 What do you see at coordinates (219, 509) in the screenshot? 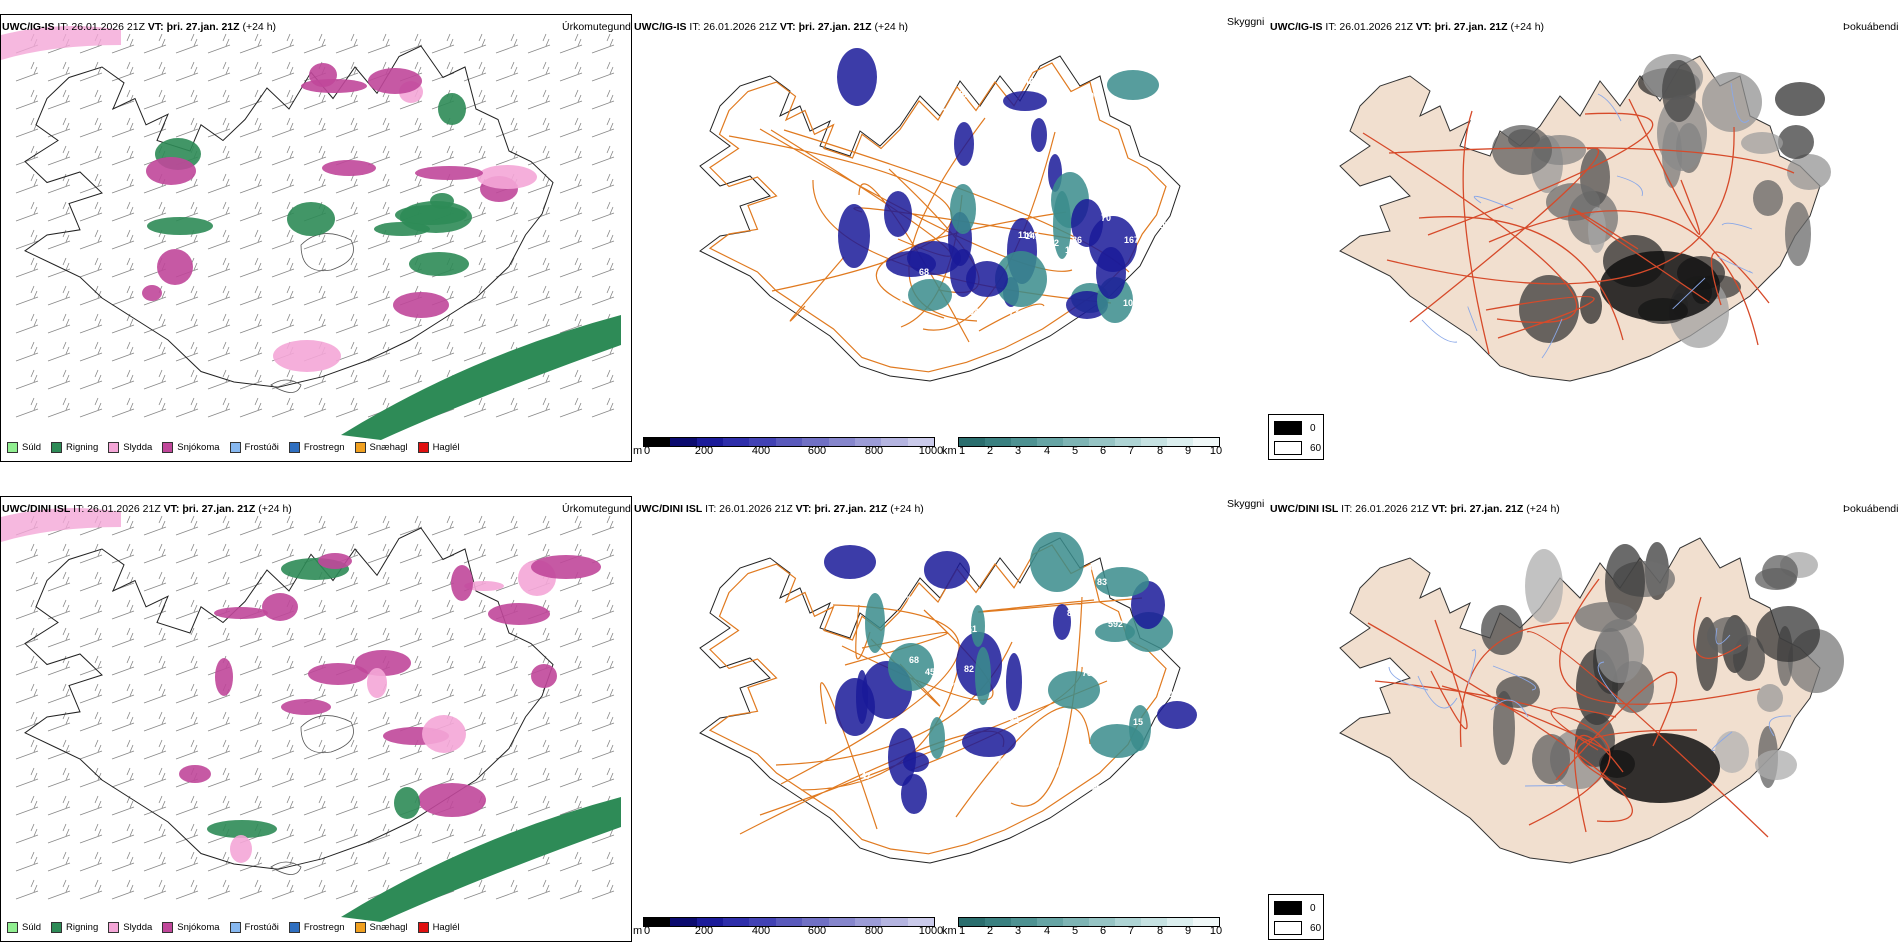
I see `valid-time: þri. 27.jan. 21Z` at bounding box center [219, 509].